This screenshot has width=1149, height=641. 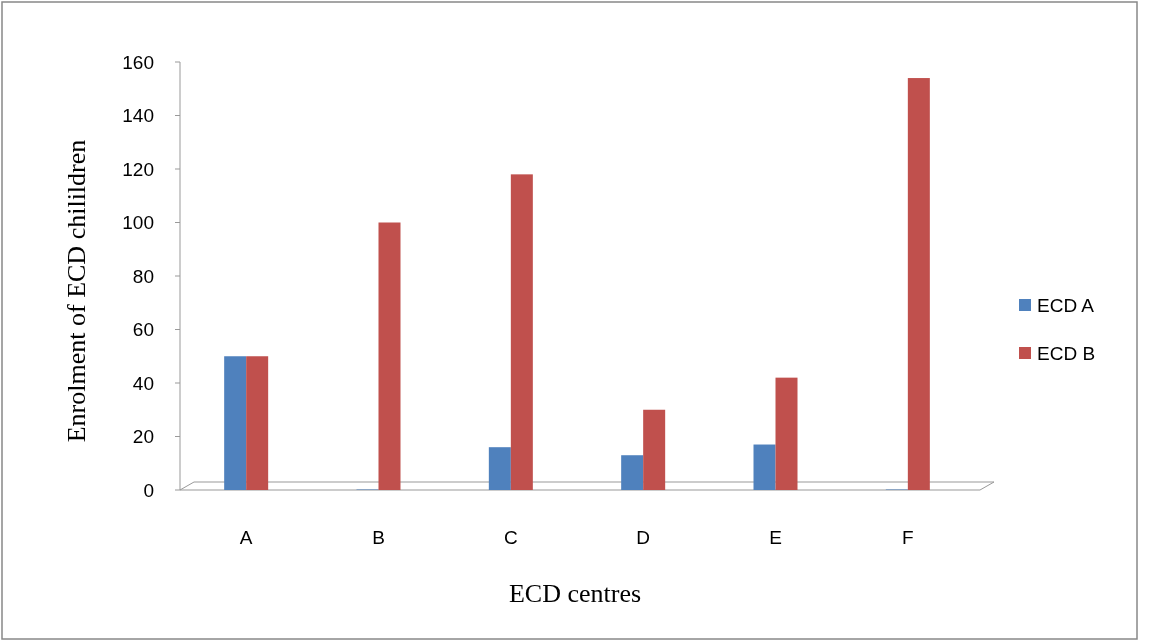 I want to click on y-tick-label: 60, so click(x=143, y=330).